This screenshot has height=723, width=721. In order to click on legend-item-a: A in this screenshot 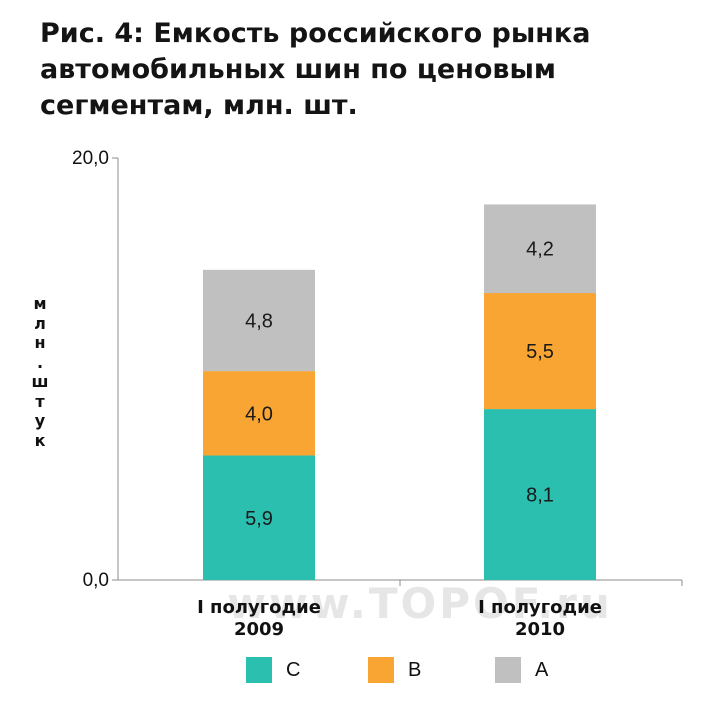, I will do `click(521, 670)`.